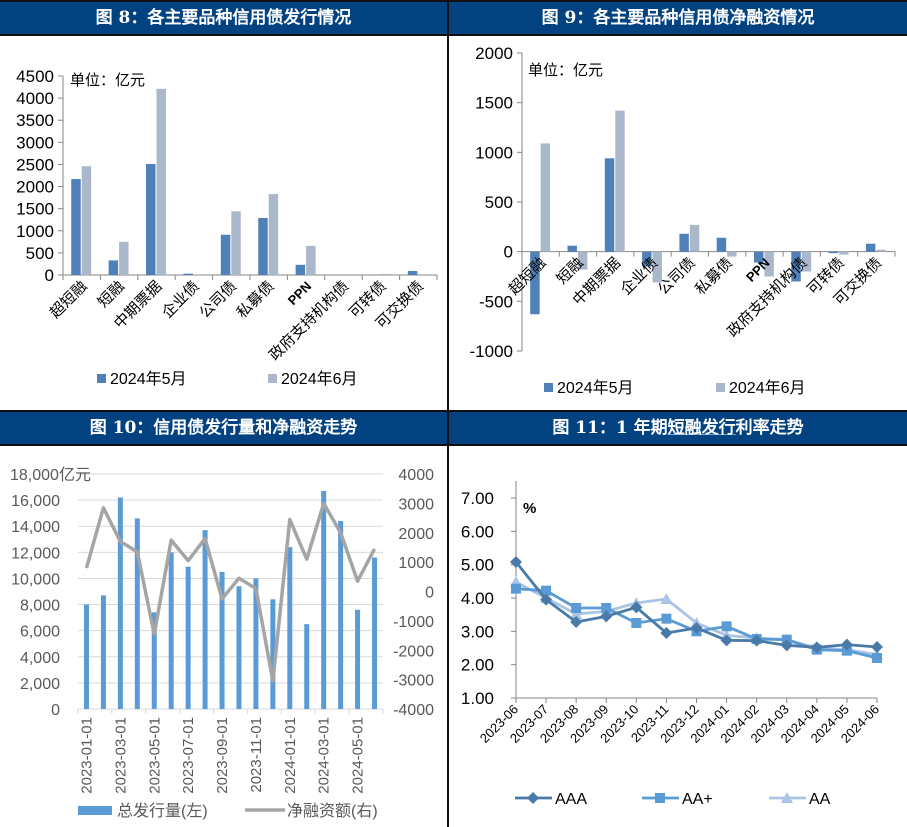 The width and height of the screenshot is (907, 827). What do you see at coordinates (416, 563) in the screenshot?
I see `y-right-tick-label: 1000` at bounding box center [416, 563].